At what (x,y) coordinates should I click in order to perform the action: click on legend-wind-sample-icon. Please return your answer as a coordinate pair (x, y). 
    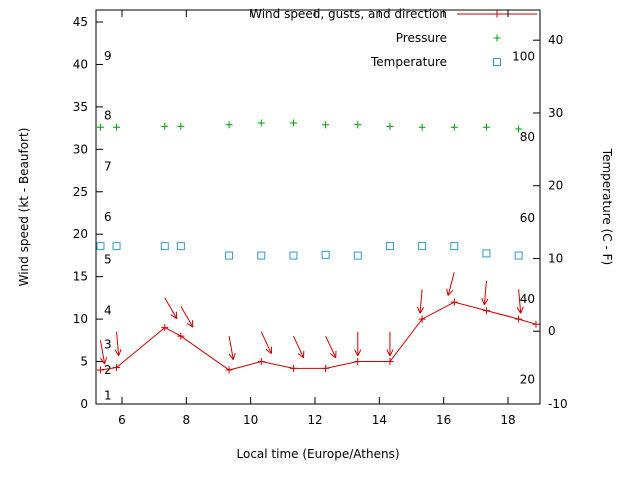
    Looking at the image, I should click on (497, 14).